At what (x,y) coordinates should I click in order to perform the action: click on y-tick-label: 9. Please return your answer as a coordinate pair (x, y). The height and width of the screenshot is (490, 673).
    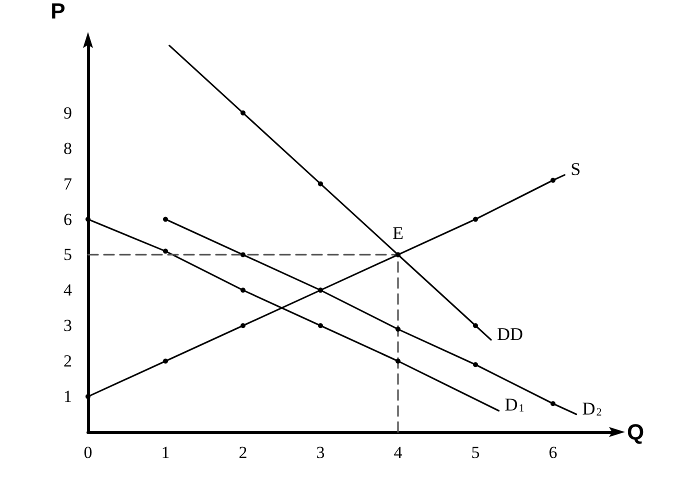
    Looking at the image, I should click on (68, 112).